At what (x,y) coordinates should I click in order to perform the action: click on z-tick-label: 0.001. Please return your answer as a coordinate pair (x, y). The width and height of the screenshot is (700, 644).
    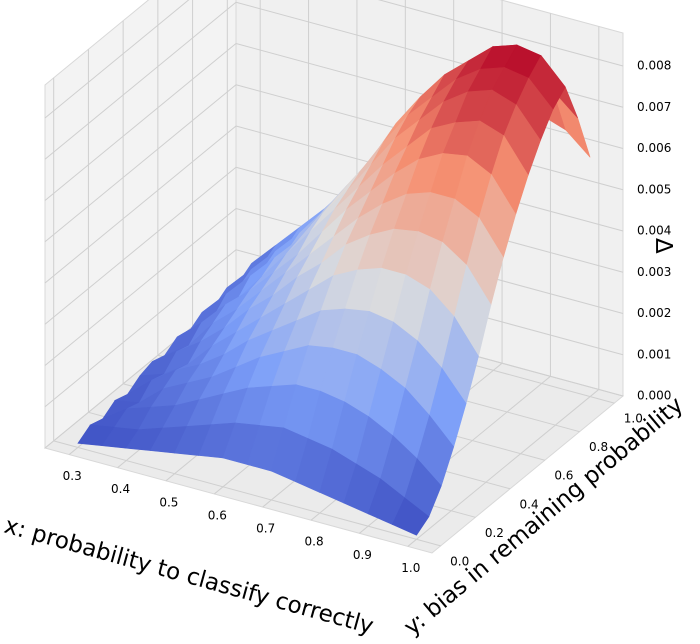
    Looking at the image, I should click on (654, 354).